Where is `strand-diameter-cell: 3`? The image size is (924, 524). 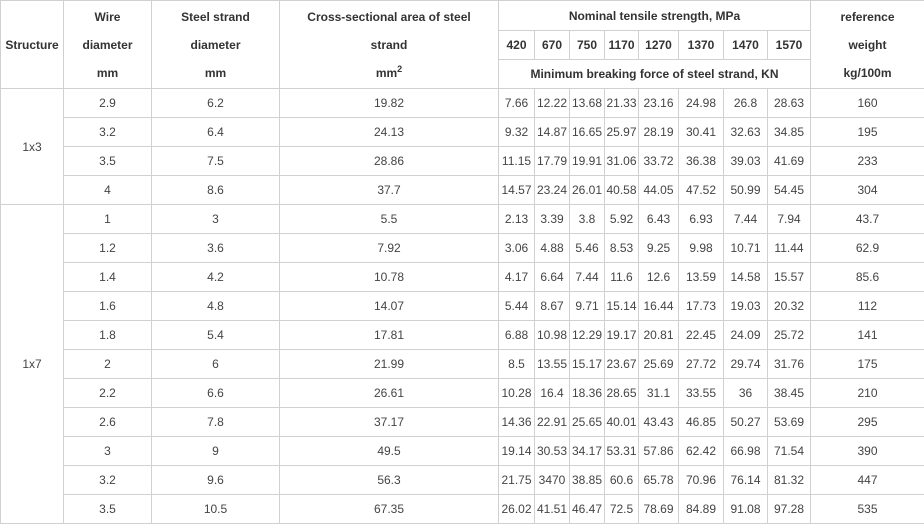 strand-diameter-cell: 3 is located at coordinates (216, 219).